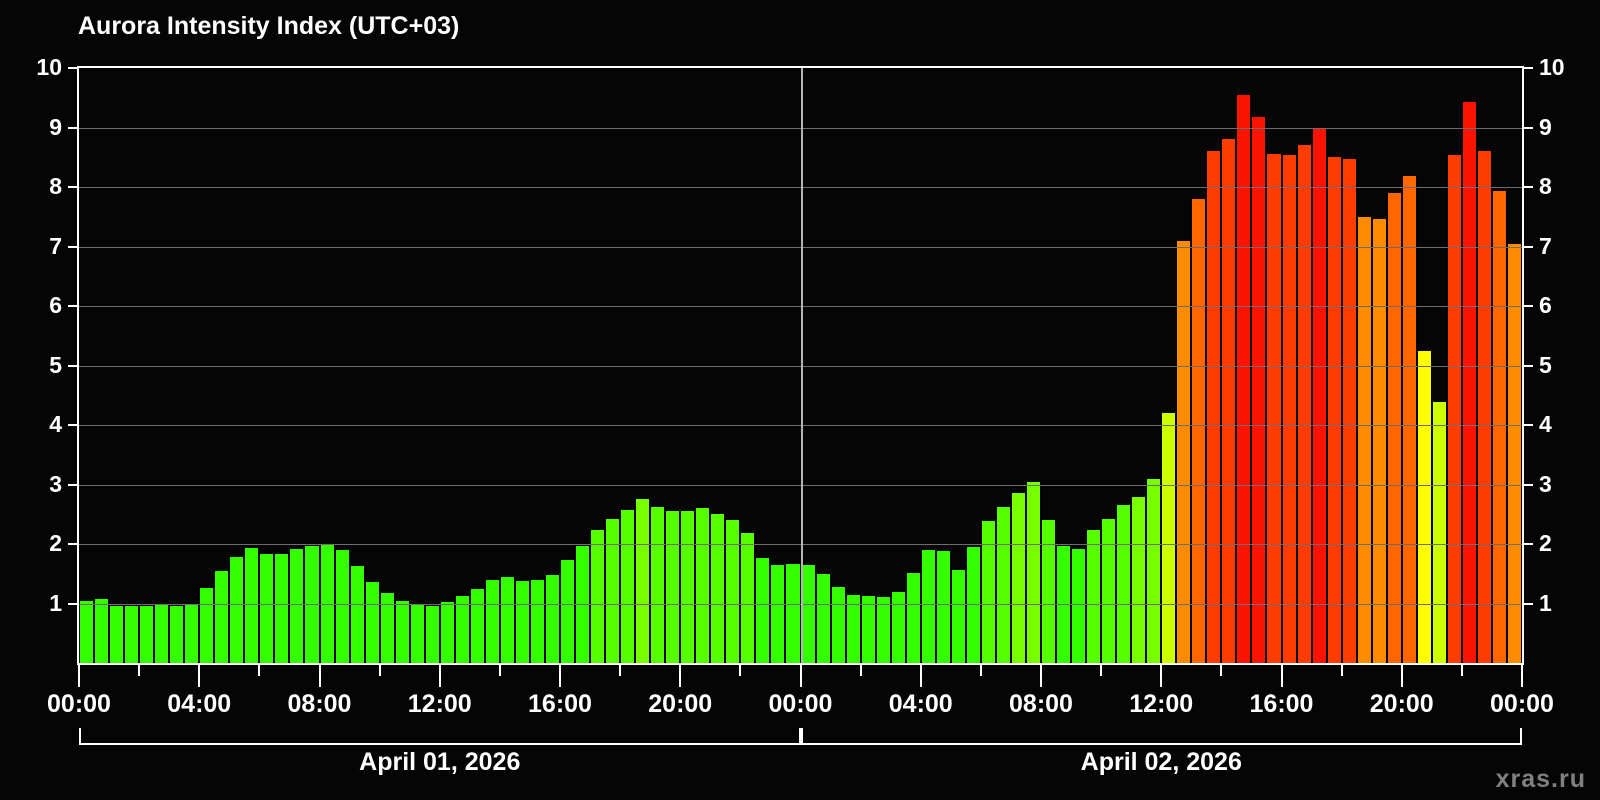 The height and width of the screenshot is (800, 1600). Describe the element at coordinates (319, 704) in the screenshot. I see `x-axis-tick-label: 08:00` at that location.